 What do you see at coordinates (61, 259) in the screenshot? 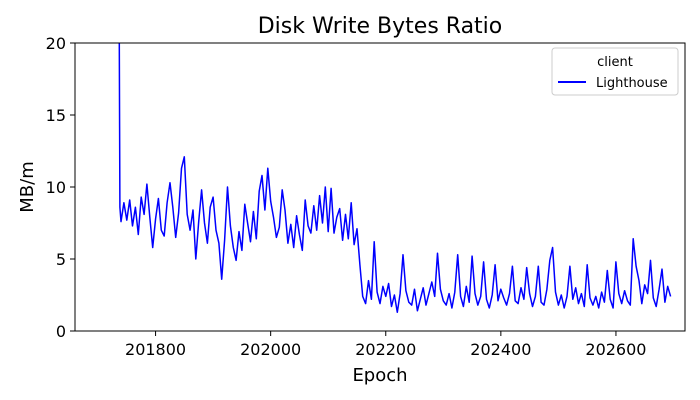
I see `y-tick-label: 5` at bounding box center [61, 259].